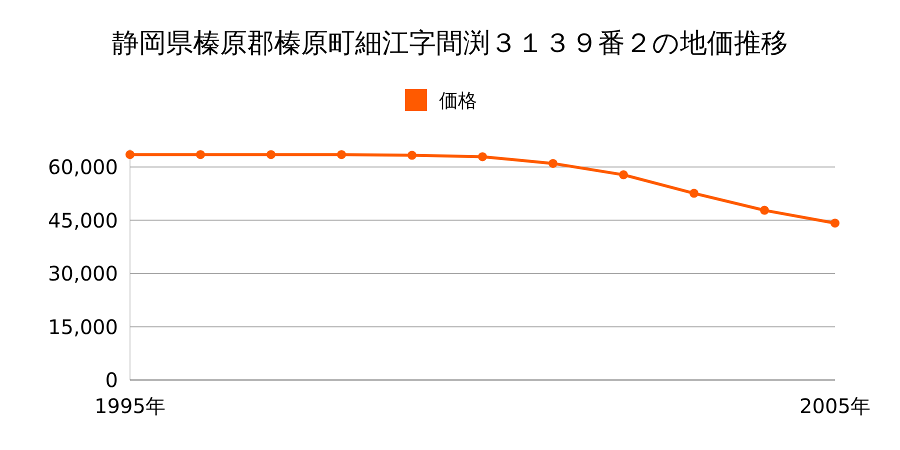 The image size is (900, 450). I want to click on y-tick-label: 0, so click(111, 380).